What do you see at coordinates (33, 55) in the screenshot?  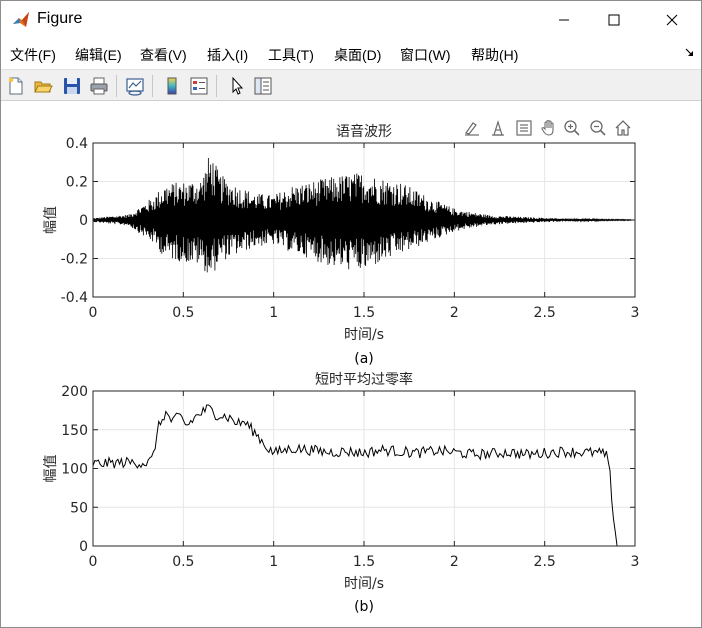 I see `menu-file: 文件(F)` at bounding box center [33, 55].